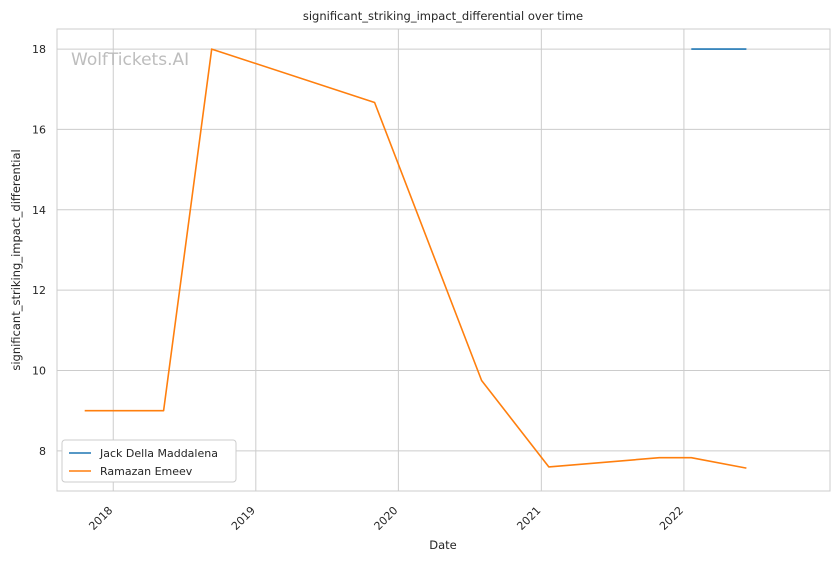  I want to click on legend-label-jack-della-maddalena: Jack Della Maddalena, so click(158, 453).